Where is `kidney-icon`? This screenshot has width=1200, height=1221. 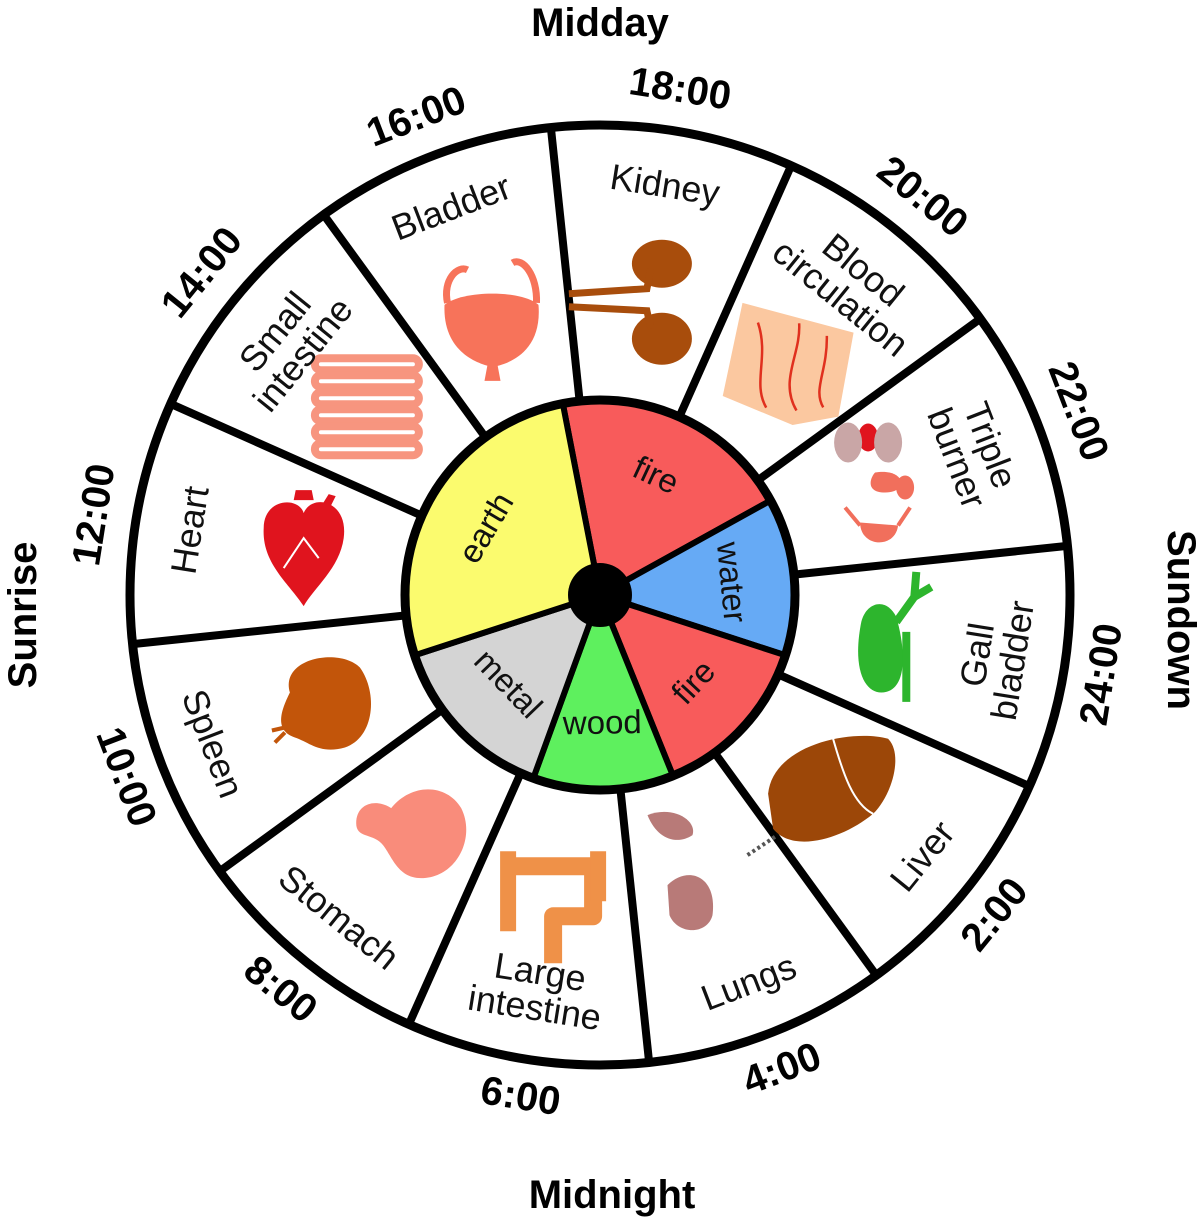
kidney-icon is located at coordinates (630, 302).